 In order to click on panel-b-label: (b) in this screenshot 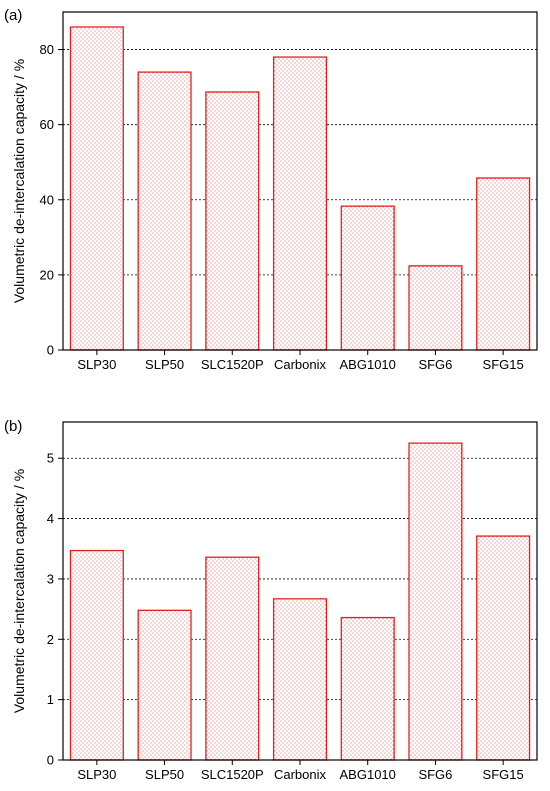, I will do `click(13, 426)`.